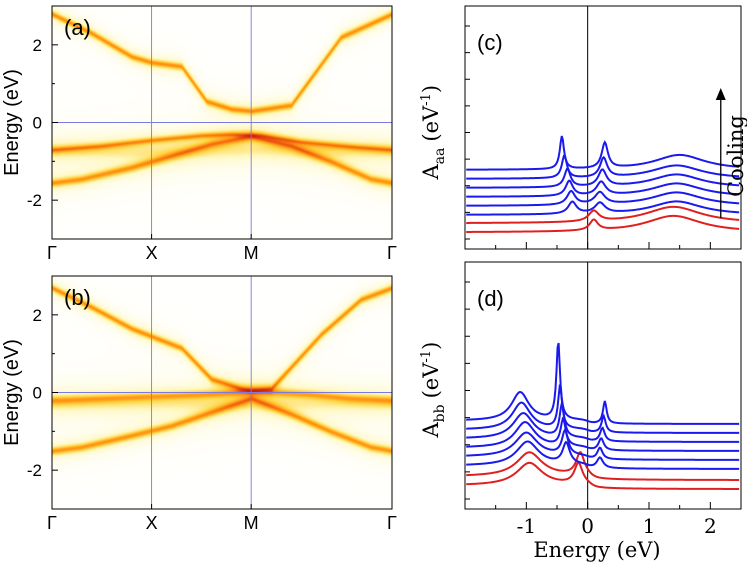 The image size is (747, 563). I want to click on panel-label: (a), so click(77, 27).